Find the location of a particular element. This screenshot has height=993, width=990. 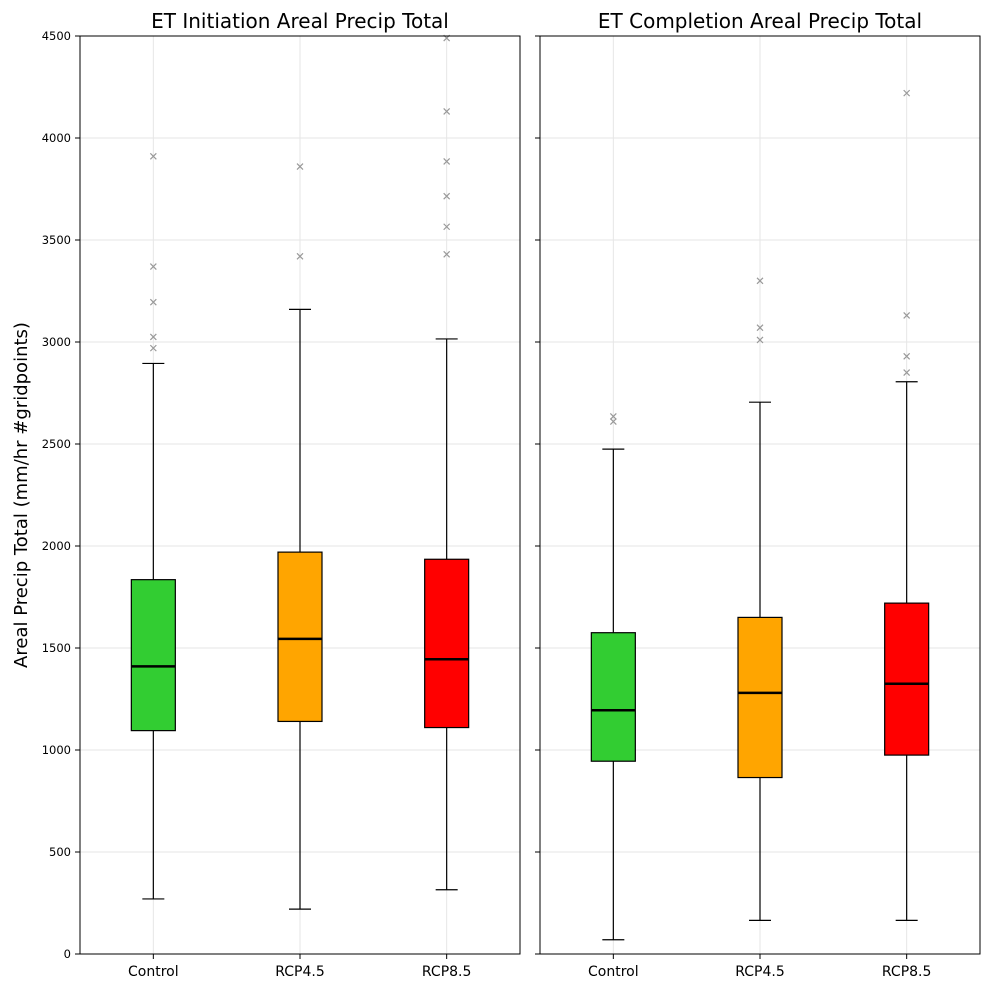

y-tick-label: 2000 is located at coordinates (56, 546).